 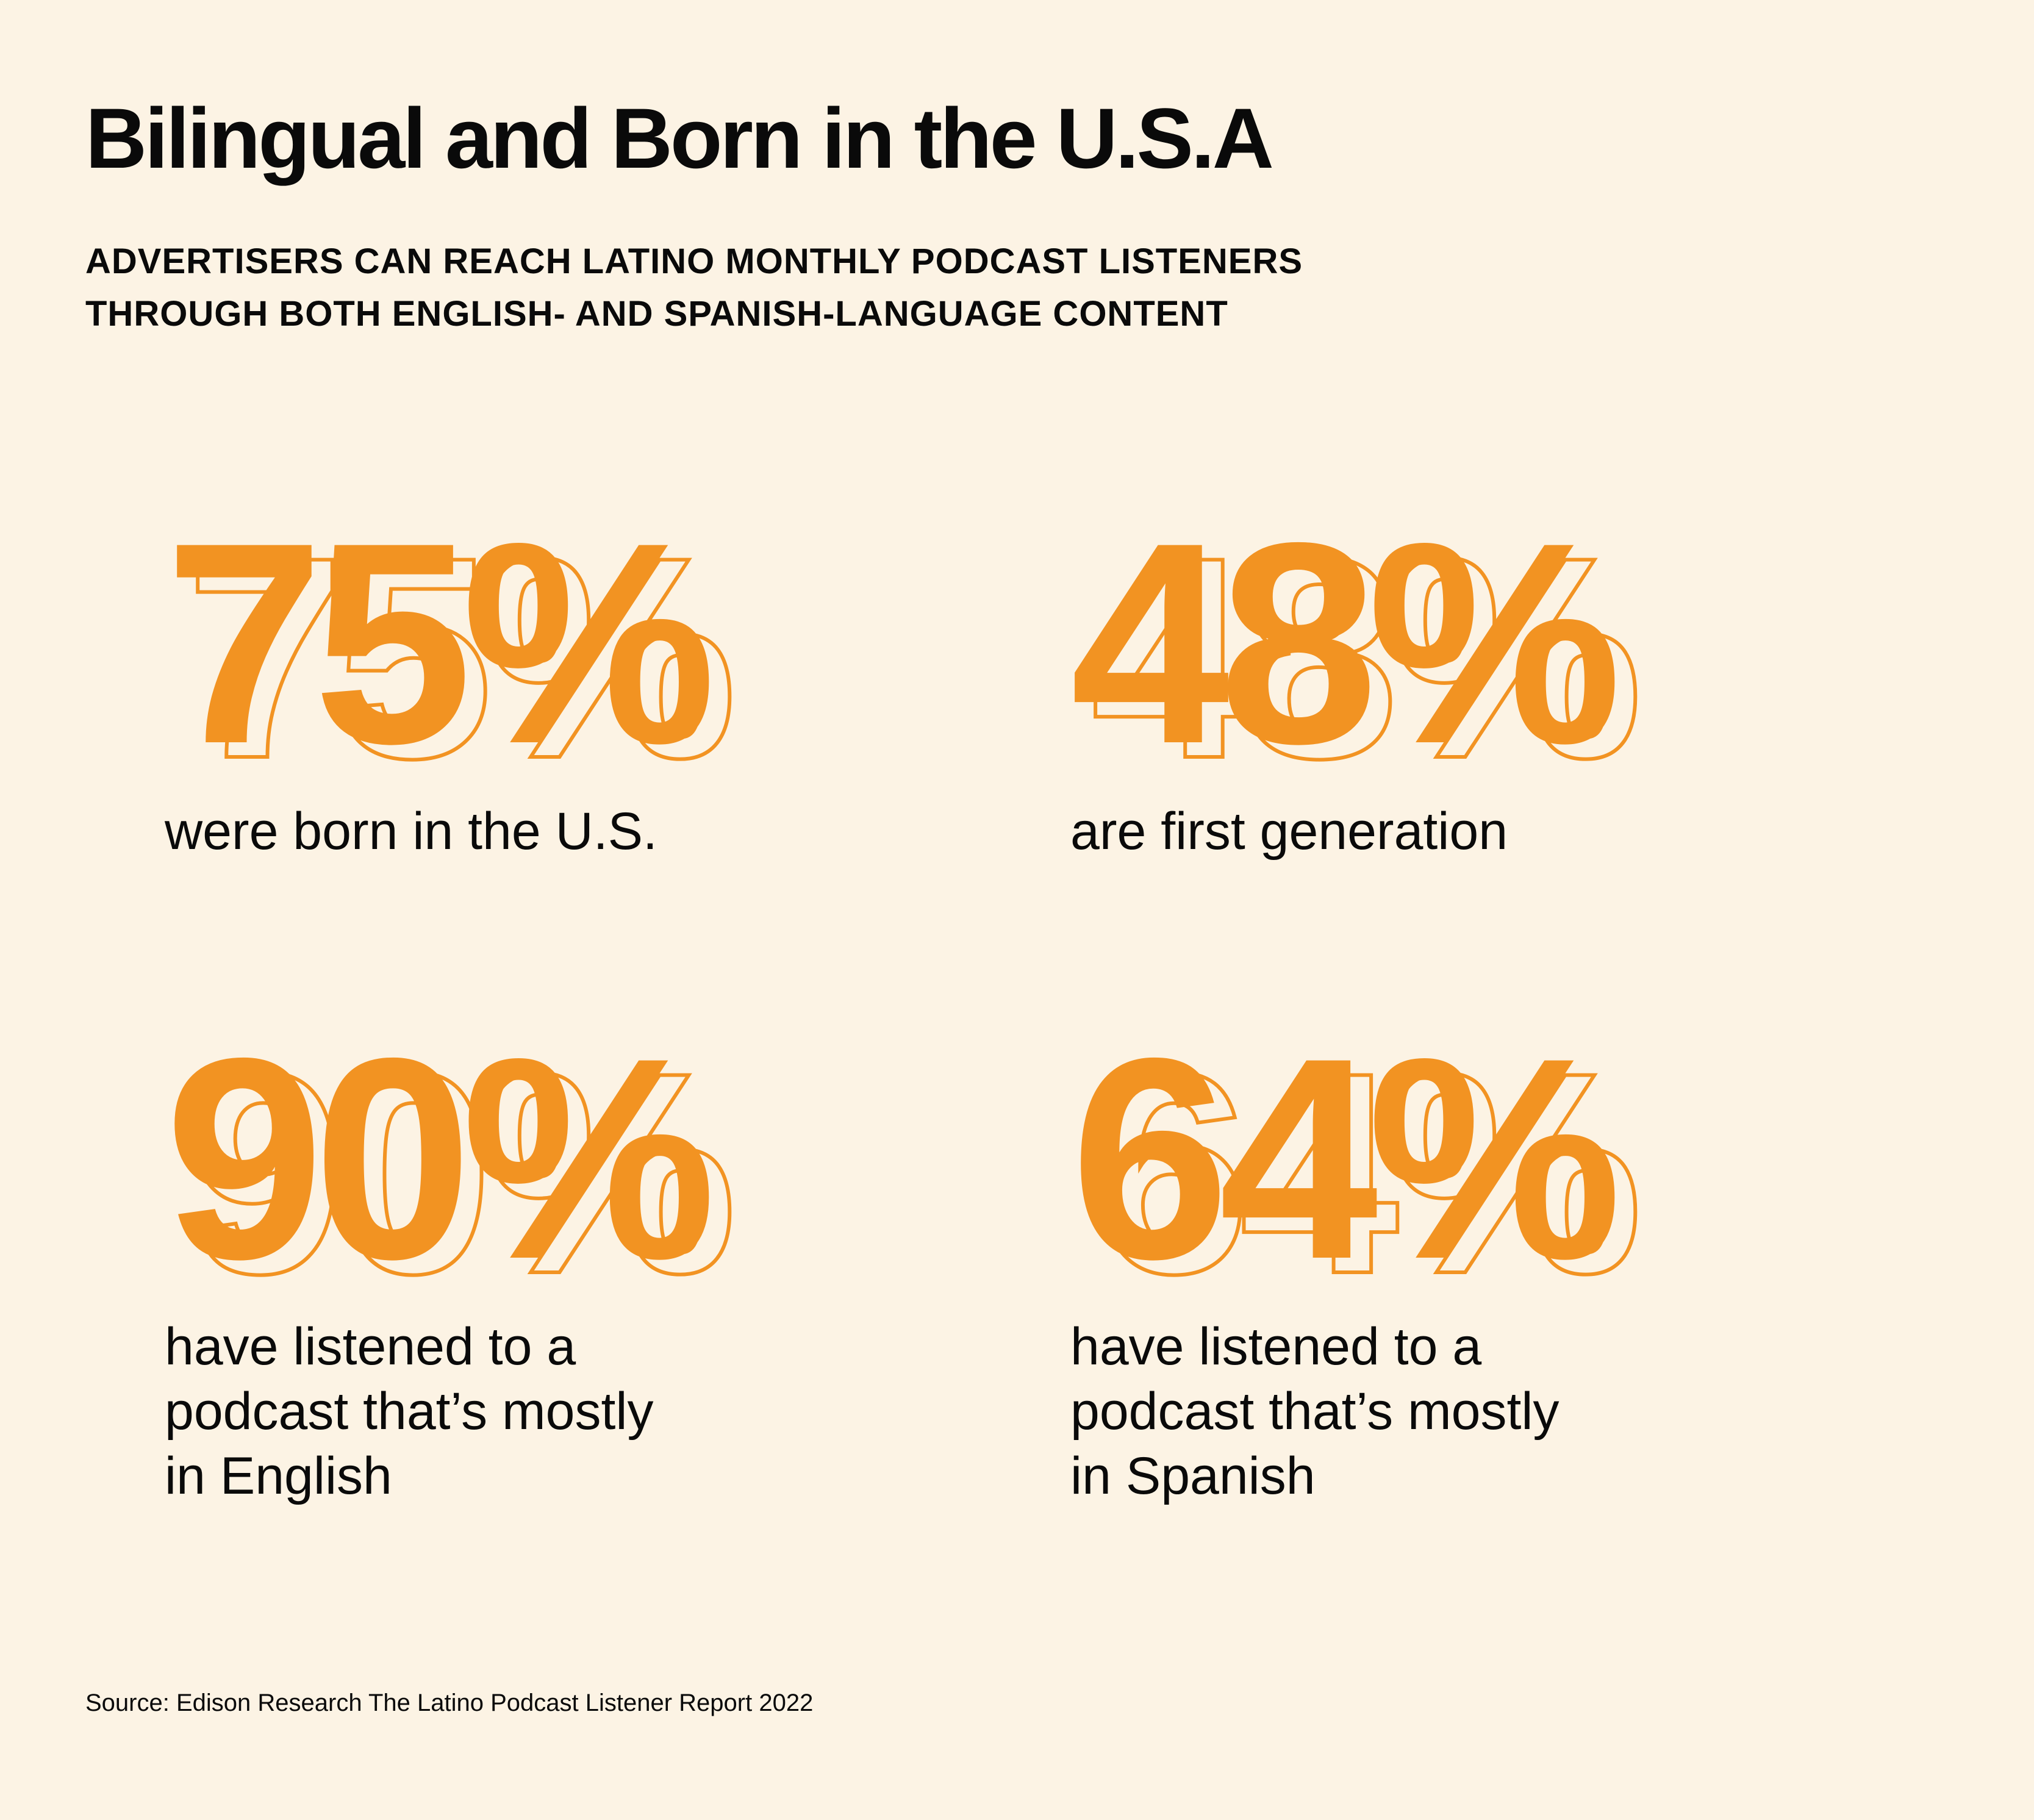 I want to click on stat-description-line: are first generation, so click(x=1289, y=831).